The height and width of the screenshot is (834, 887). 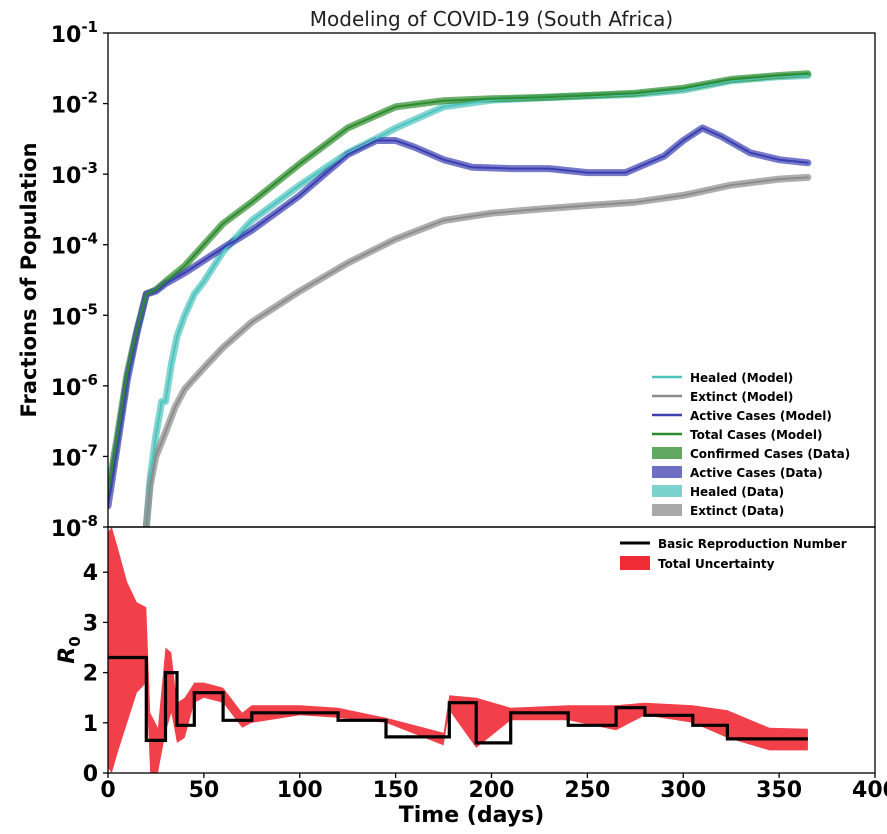 I want to click on top-y-tick-label: 10⁻⁶, so click(x=74, y=386).